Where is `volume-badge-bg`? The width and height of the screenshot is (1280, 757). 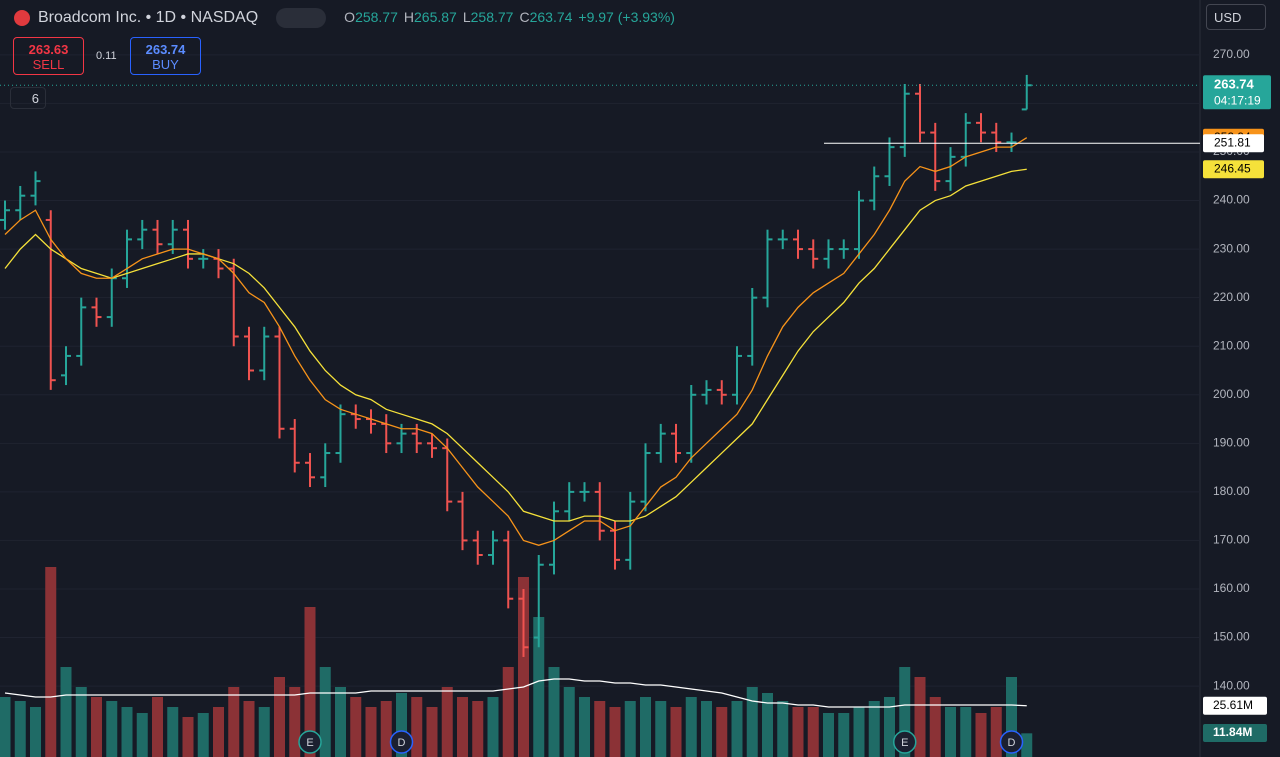
volume-badge-bg is located at coordinates (1235, 733).